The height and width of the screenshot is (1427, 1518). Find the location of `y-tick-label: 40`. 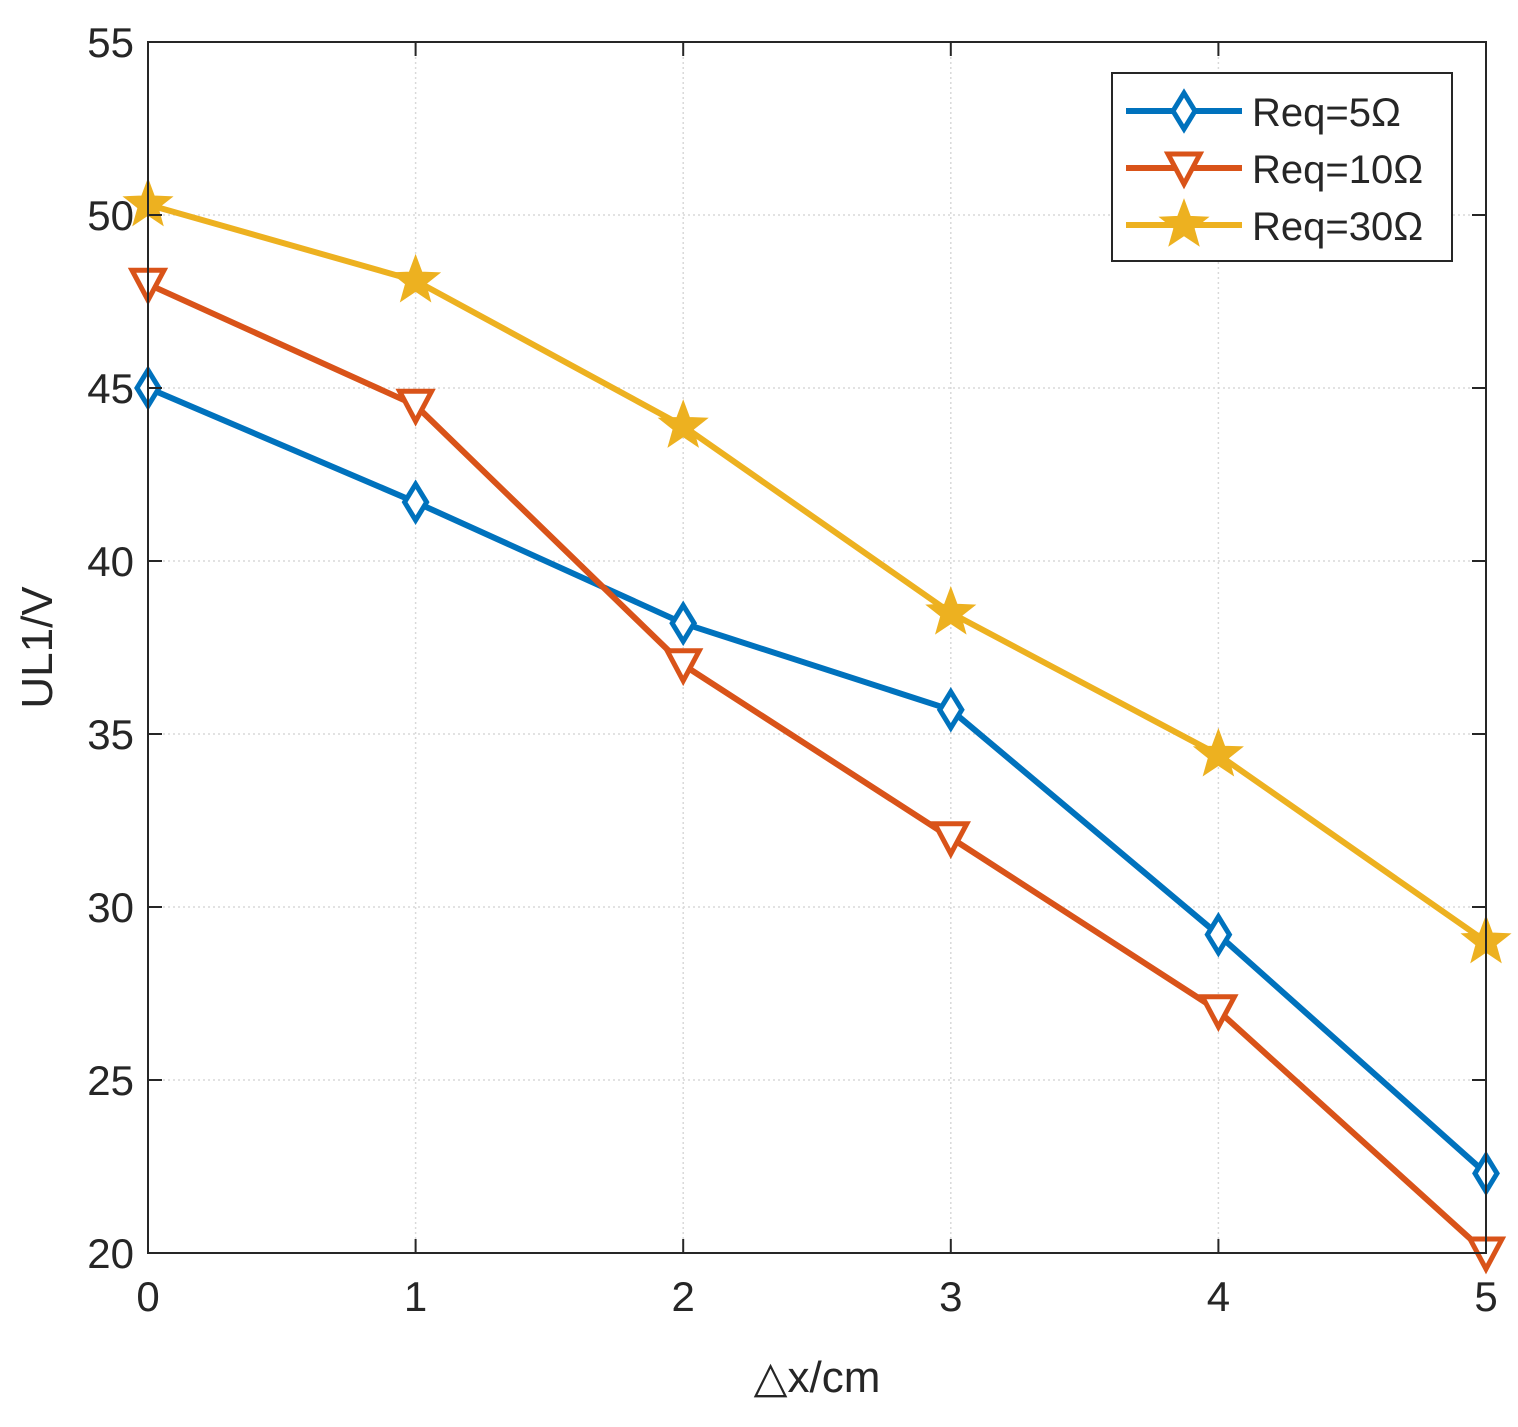

y-tick-label: 40 is located at coordinates (110, 561).